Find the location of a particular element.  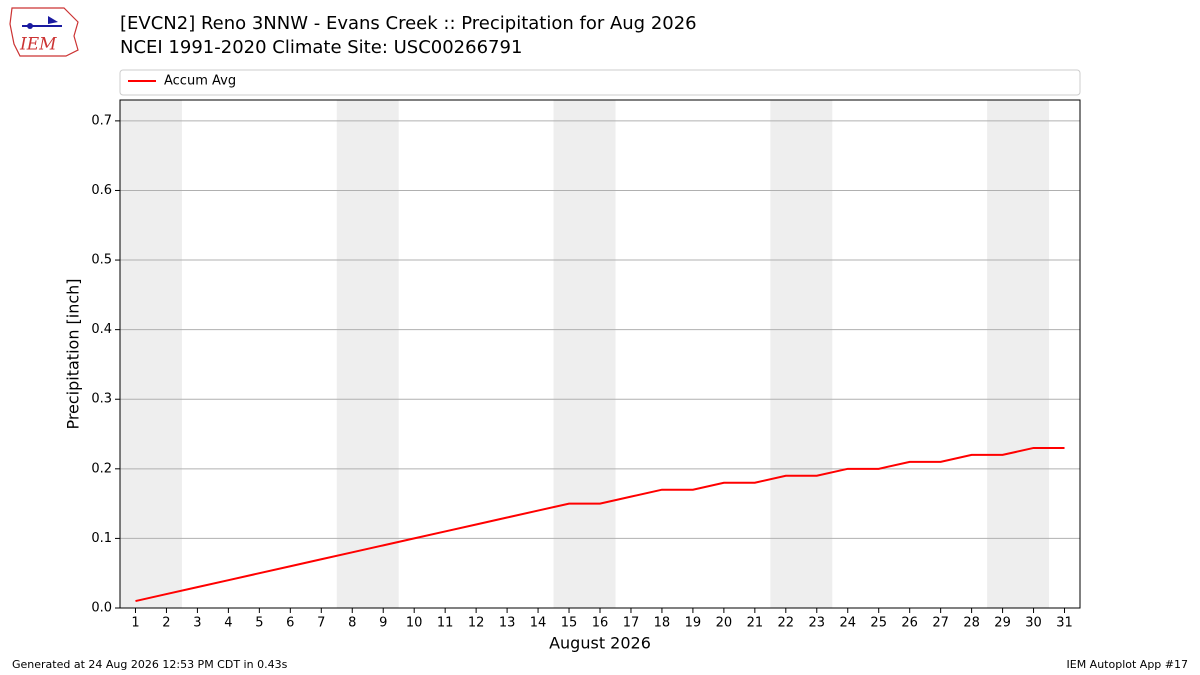

y-axis-label: Precipitation [inch] is located at coordinates (73, 353).